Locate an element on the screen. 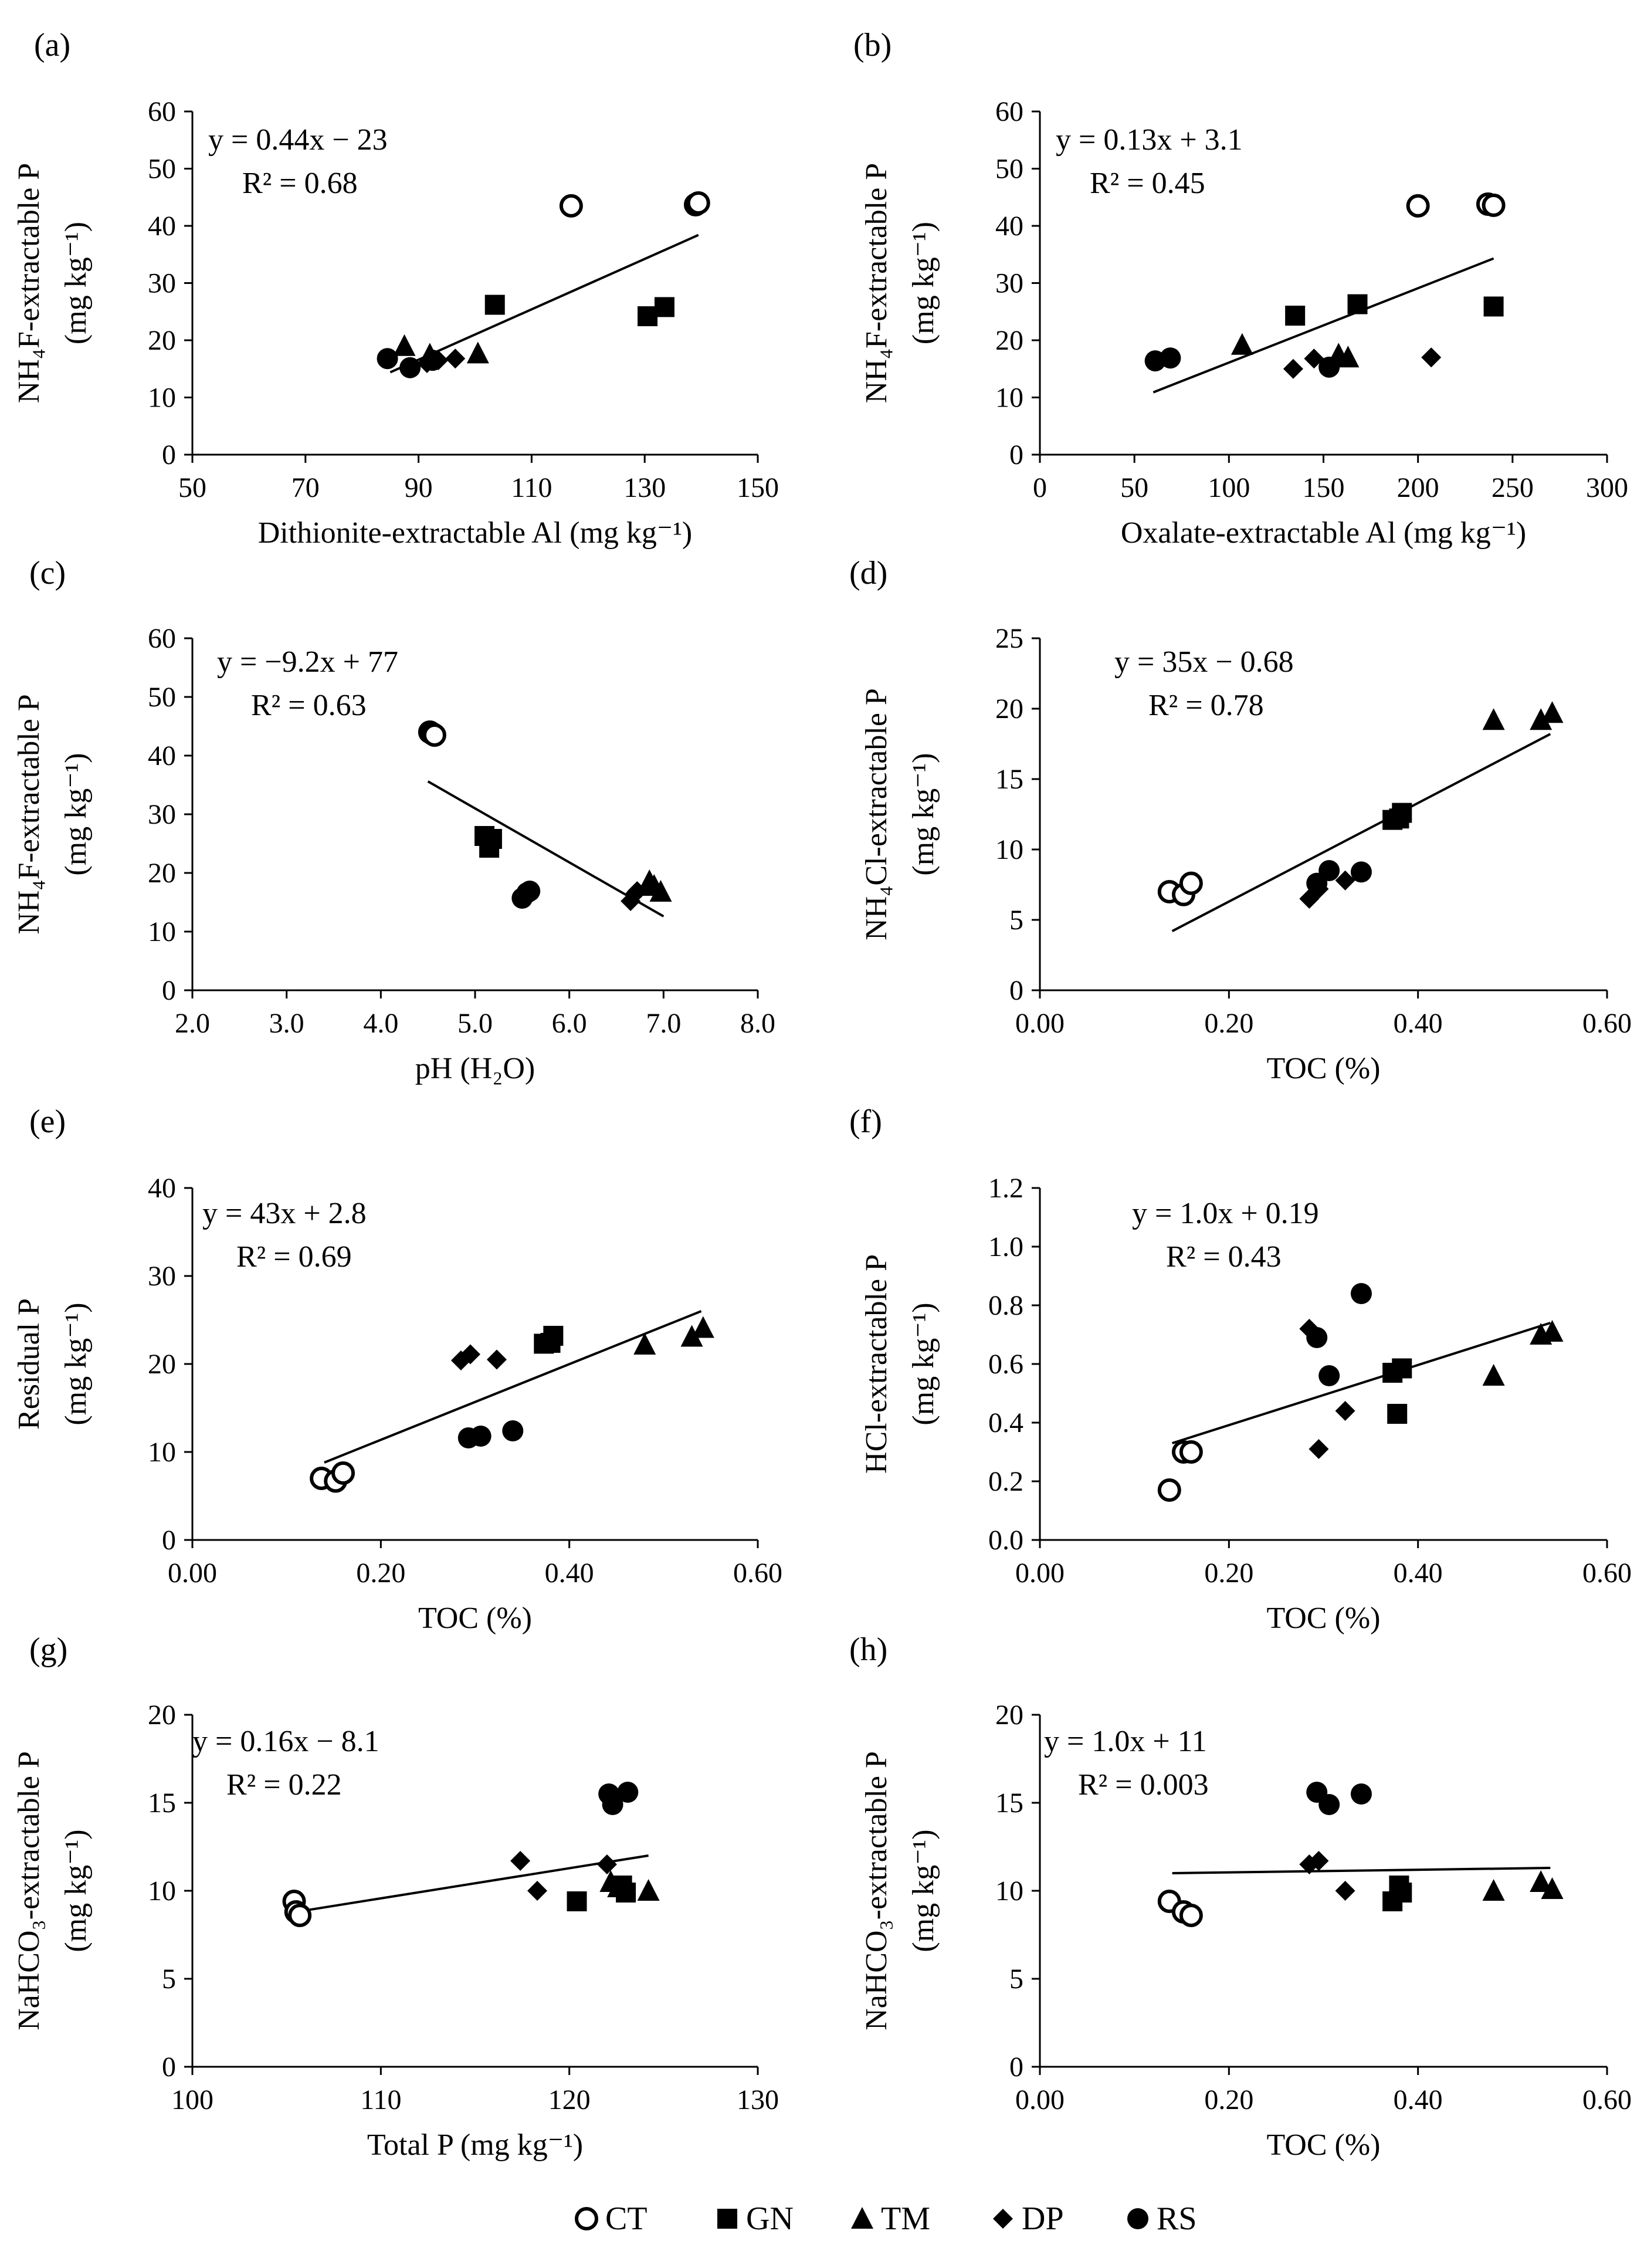 Image resolution: width=1644 pixels, height=2268 pixels. r-squared: R² = 0.63 is located at coordinates (309, 705).